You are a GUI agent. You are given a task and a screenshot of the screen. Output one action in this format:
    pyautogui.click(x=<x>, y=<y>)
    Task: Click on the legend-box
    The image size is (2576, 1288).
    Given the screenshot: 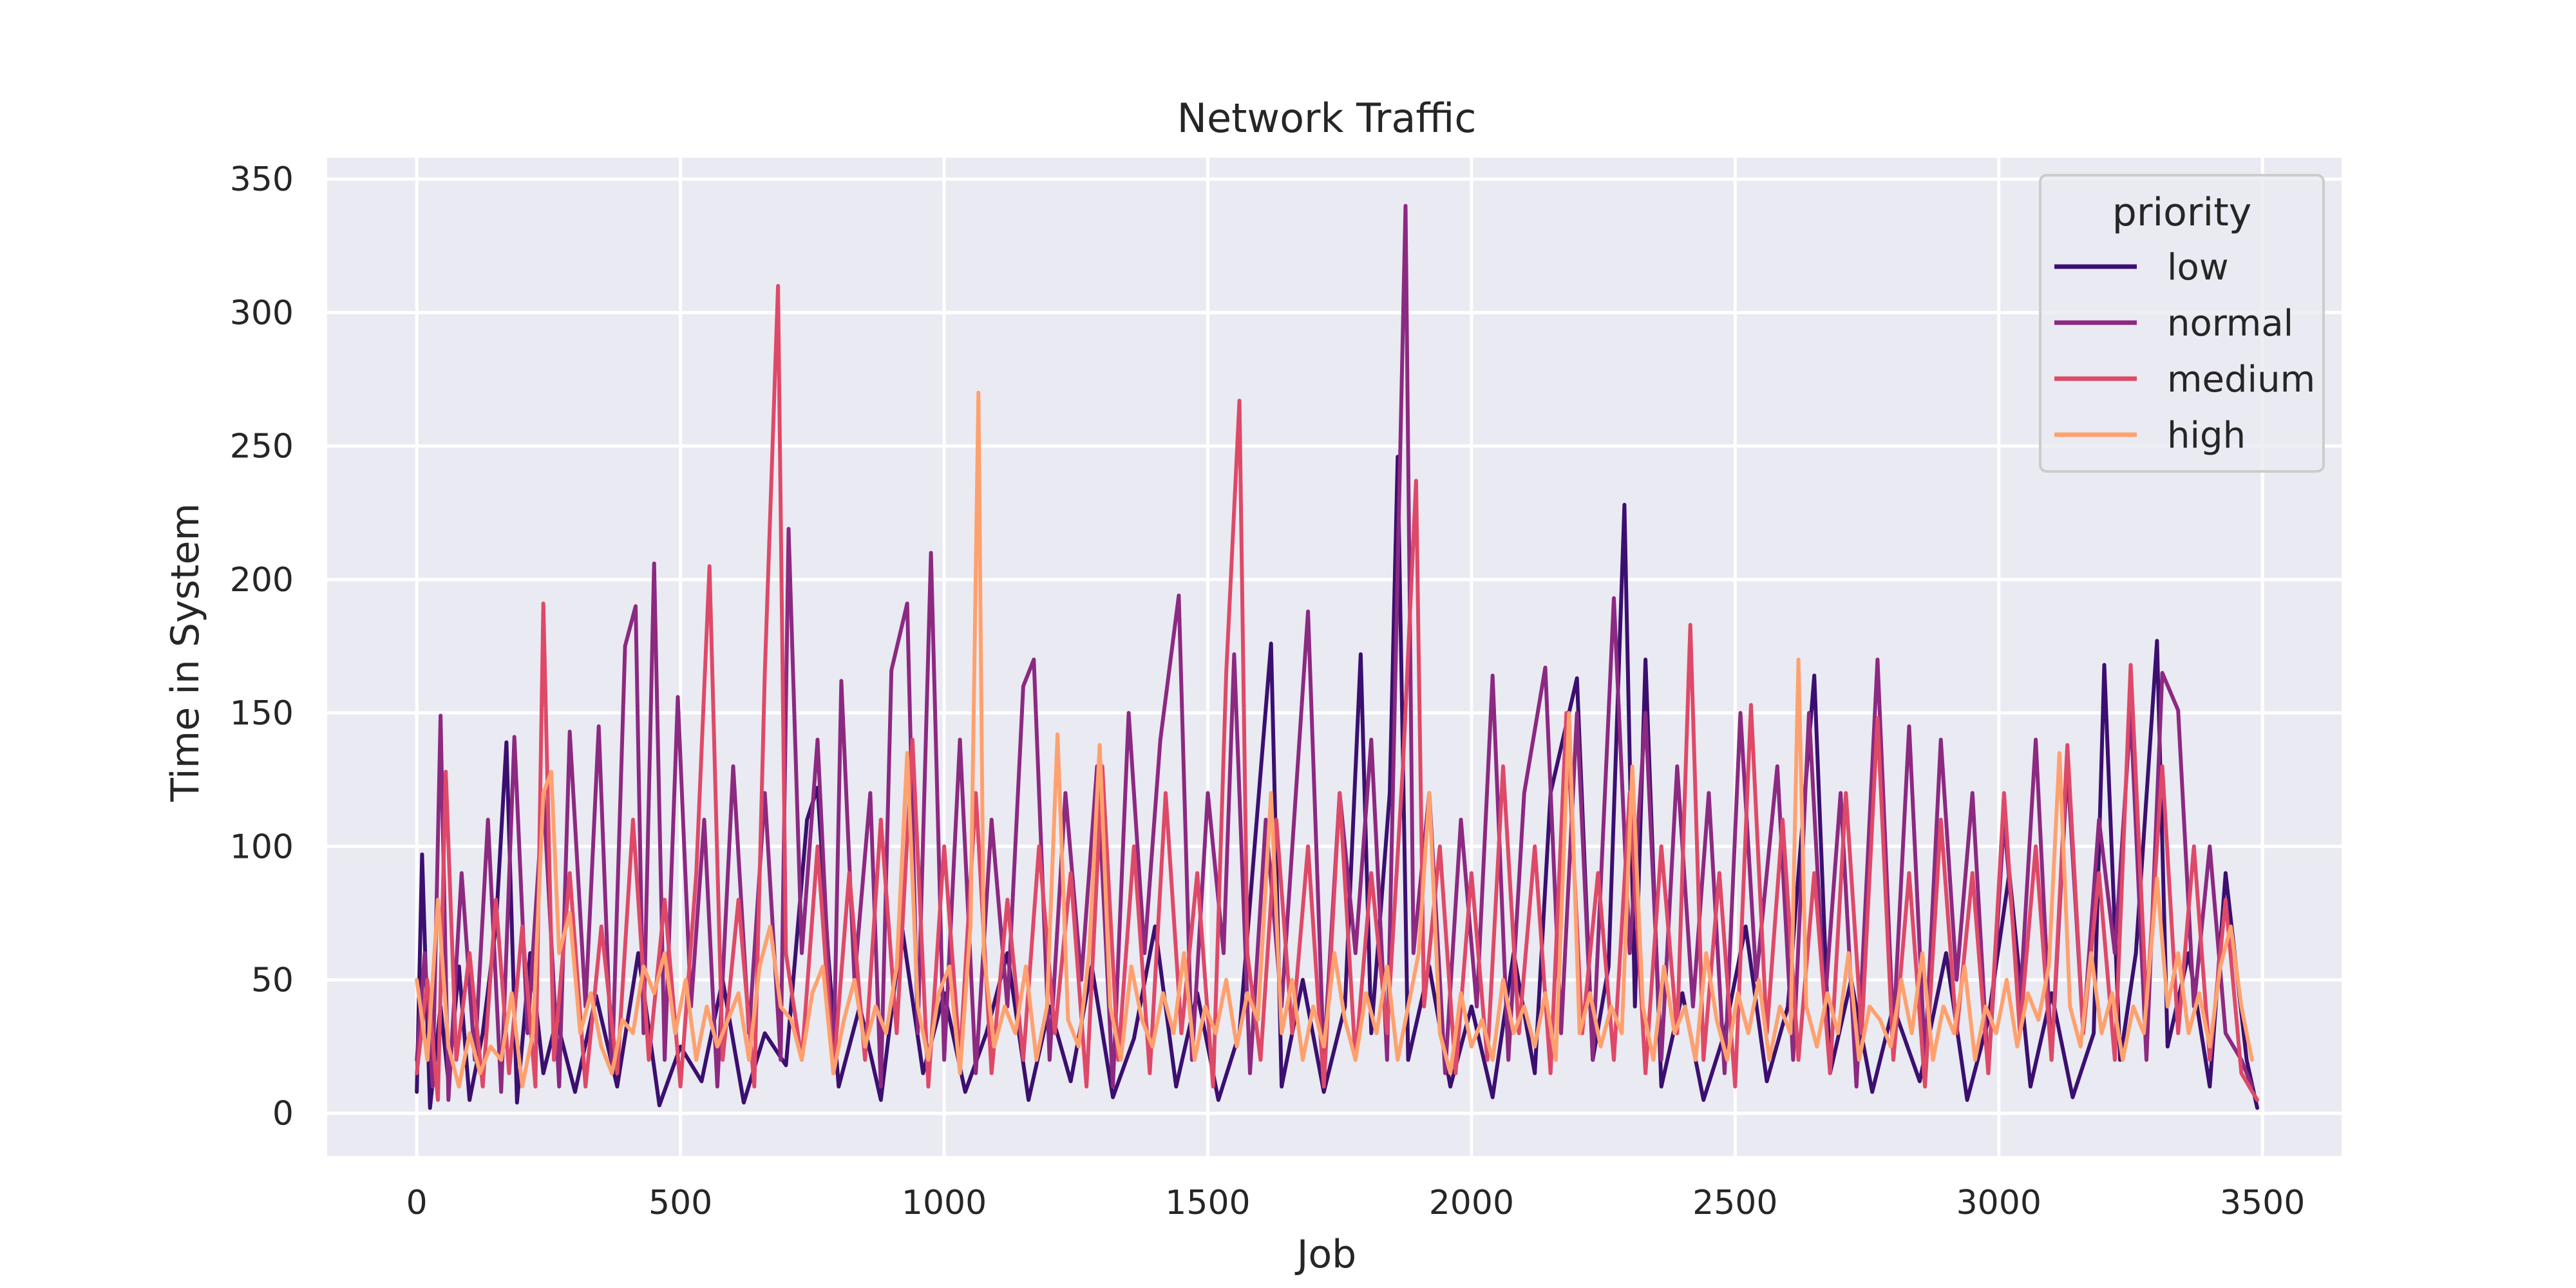 What is the action you would take?
    pyautogui.click(x=2182, y=323)
    